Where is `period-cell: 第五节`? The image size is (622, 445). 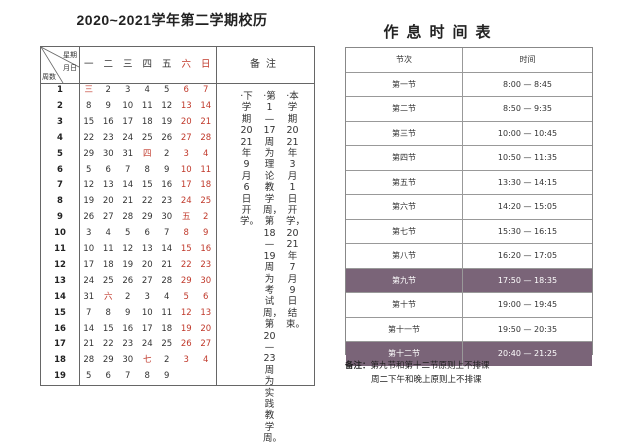
period-cell: 第五节 is located at coordinates (404, 182).